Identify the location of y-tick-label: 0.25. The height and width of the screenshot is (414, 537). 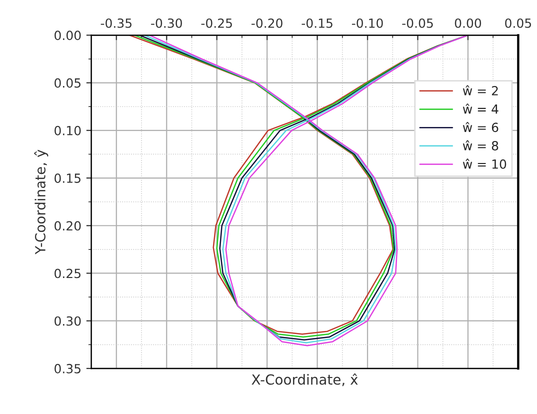
(67, 273).